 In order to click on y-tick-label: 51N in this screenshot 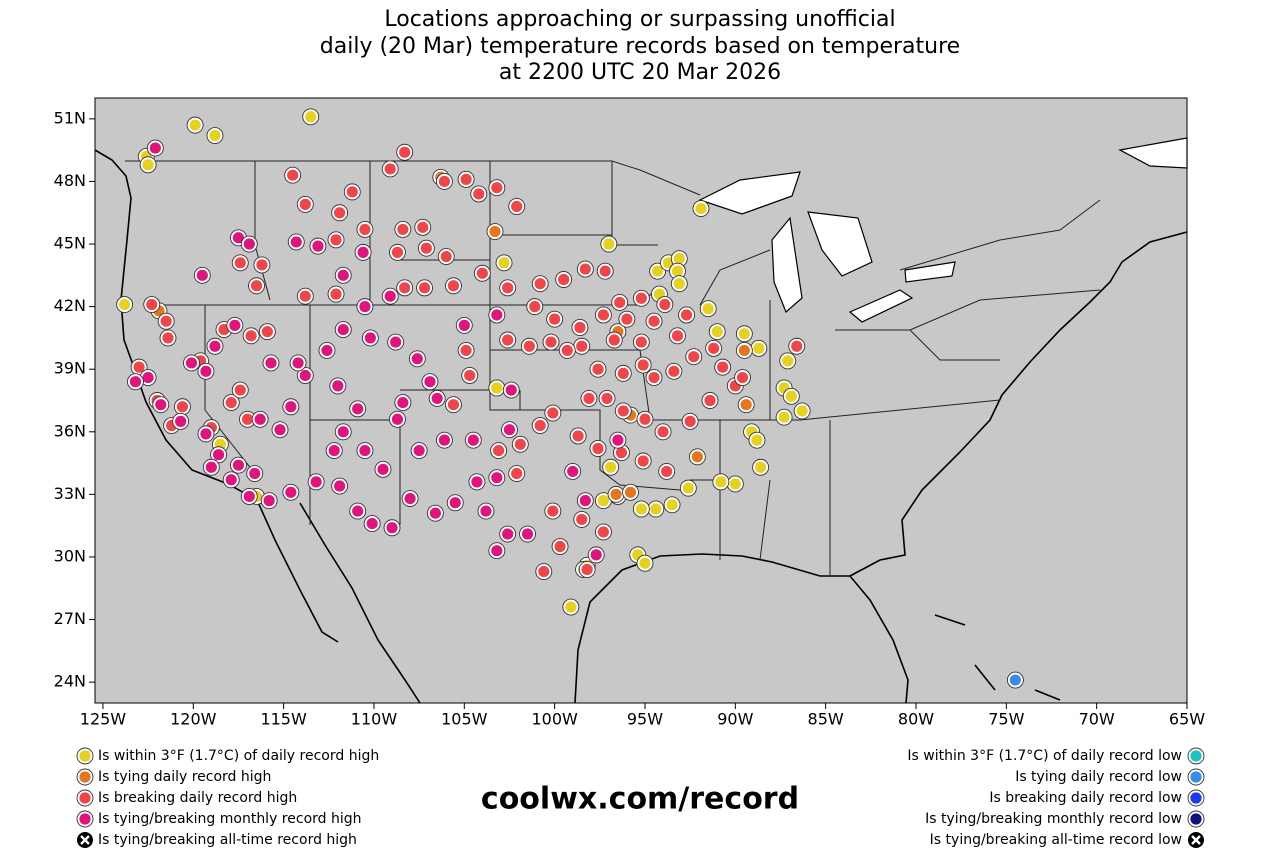, I will do `click(70, 117)`.